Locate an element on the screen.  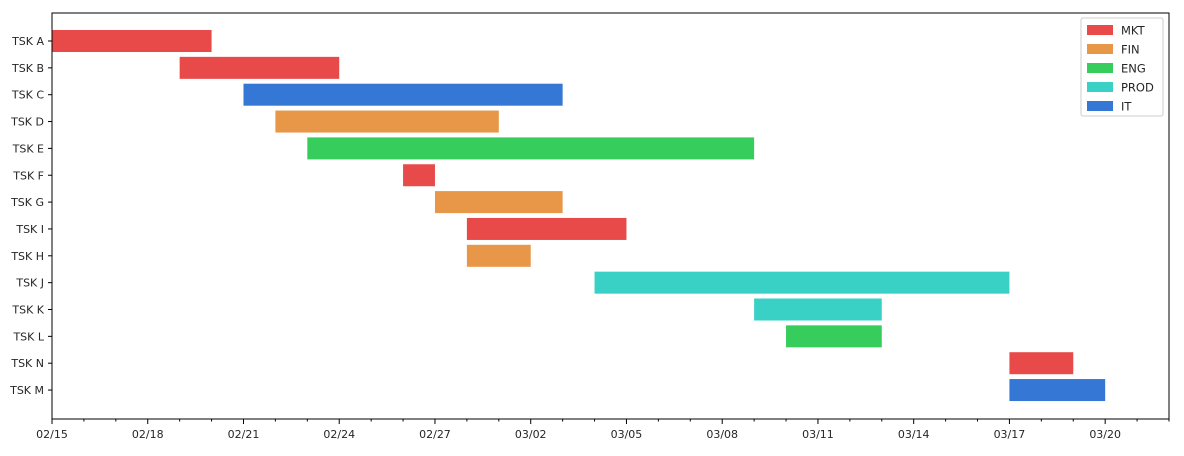
y-tick-label-tsk-g: TSK G is located at coordinates (27, 202).